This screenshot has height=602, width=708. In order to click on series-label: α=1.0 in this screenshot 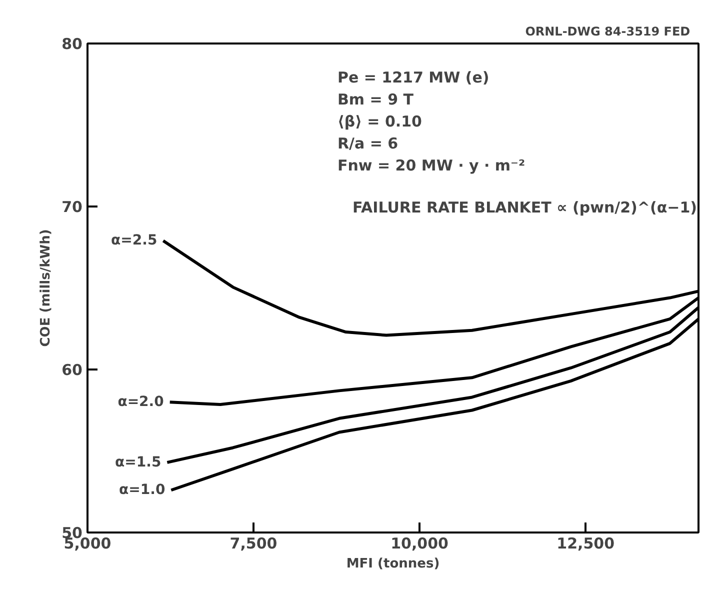, I will do `click(142, 490)`.